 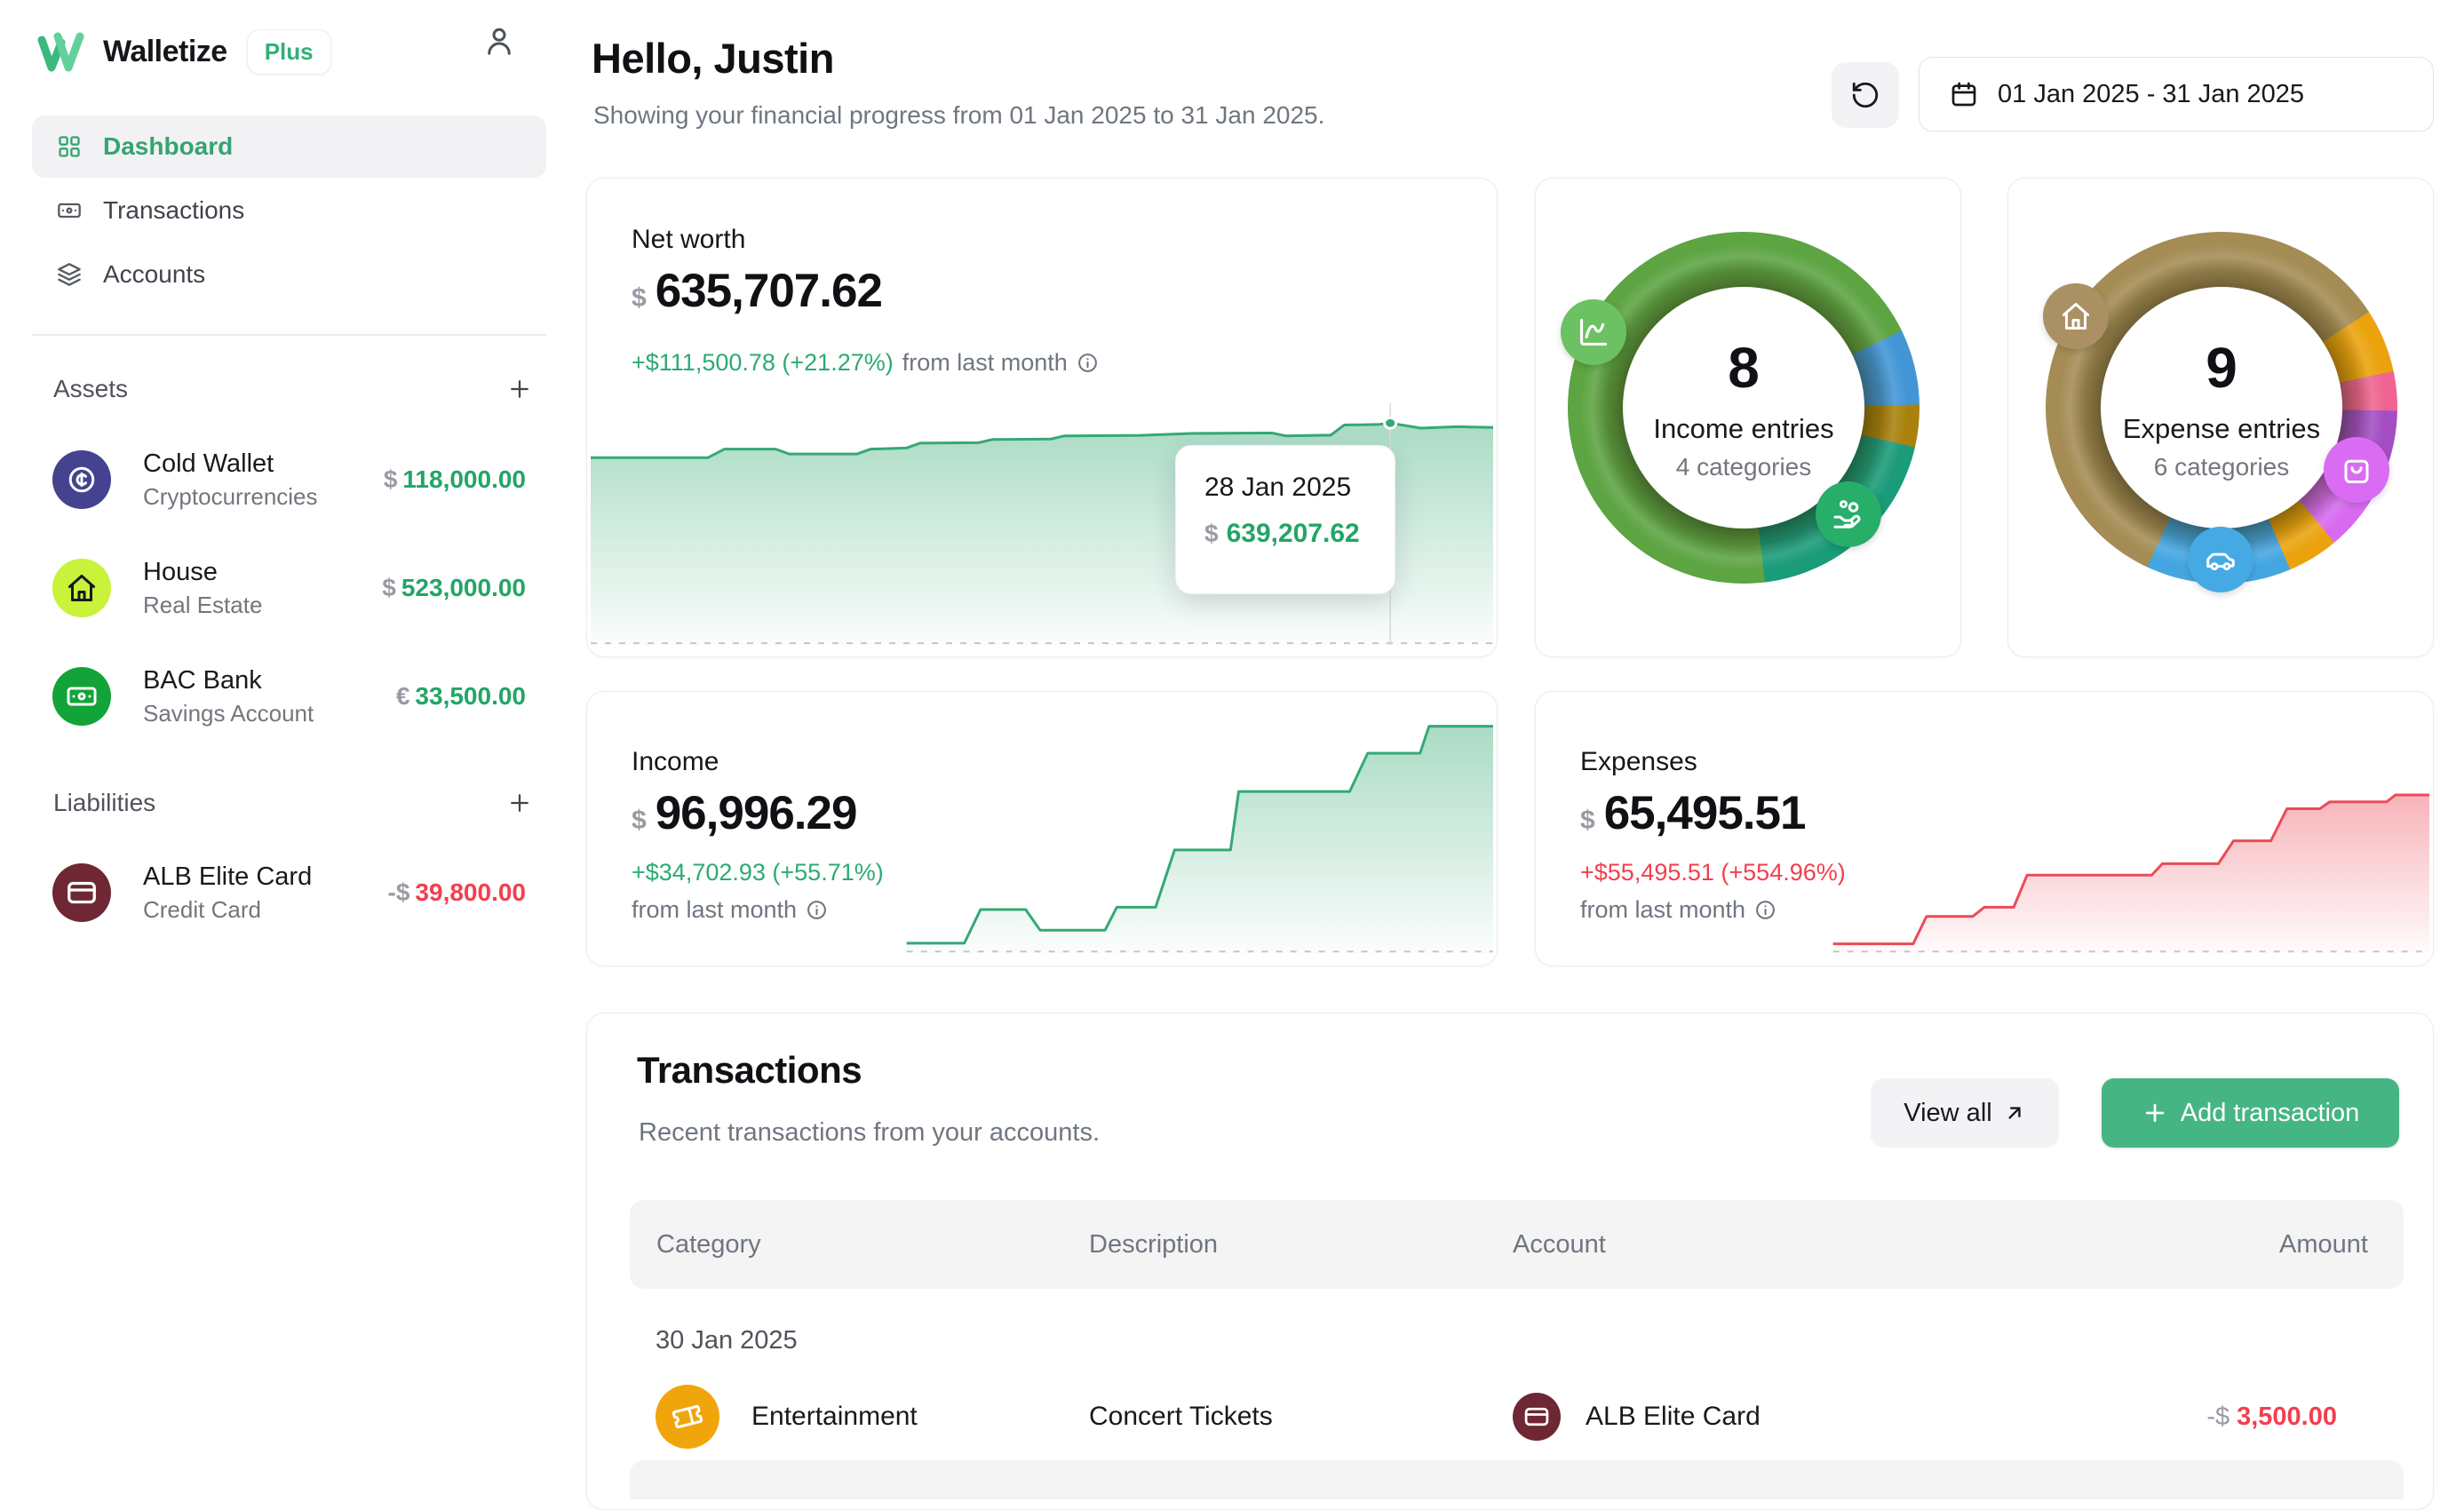 I want to click on sidebar-item-dashboard: Dashboard, so click(x=289, y=146).